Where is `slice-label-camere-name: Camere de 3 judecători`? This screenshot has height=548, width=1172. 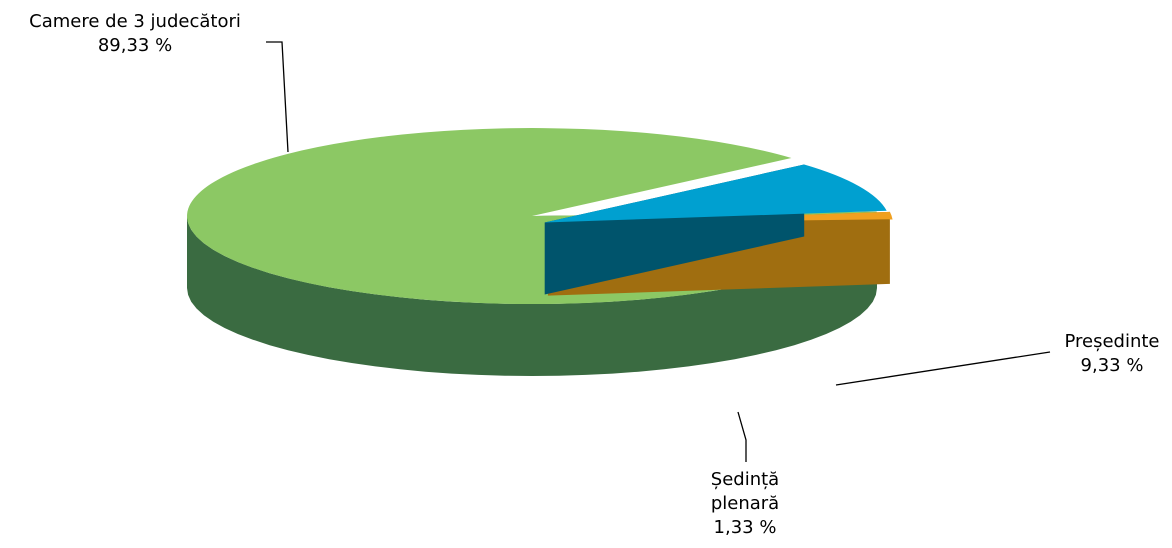
slice-label-camere-name: Camere de 3 judecători is located at coordinates (135, 21).